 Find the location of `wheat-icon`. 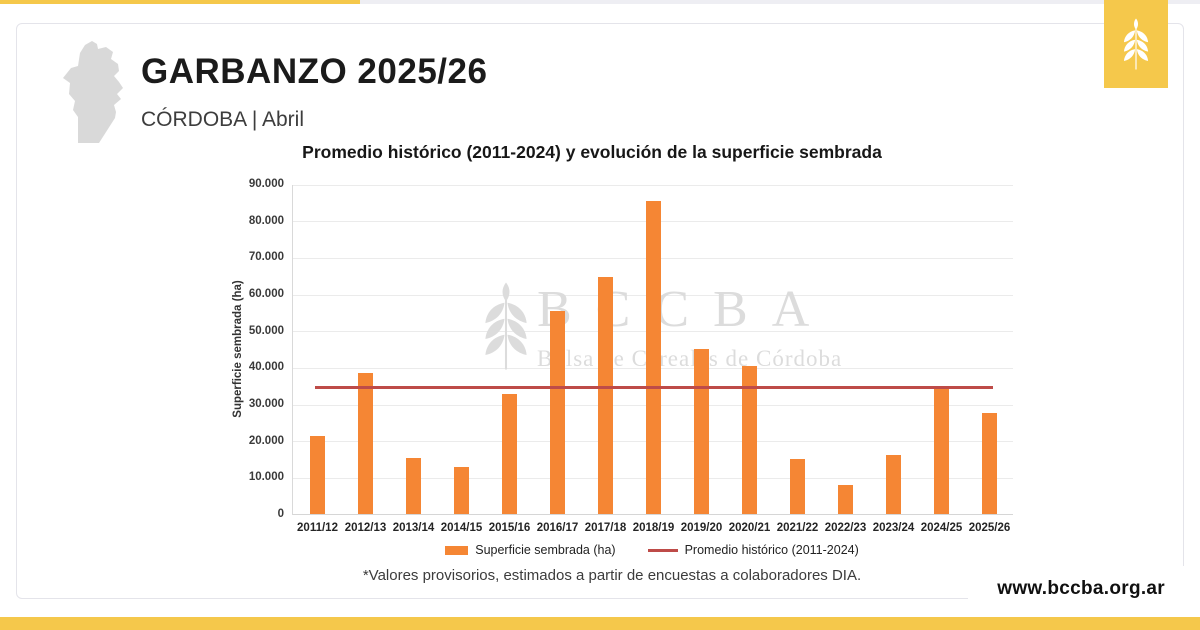

wheat-icon is located at coordinates (1136, 44).